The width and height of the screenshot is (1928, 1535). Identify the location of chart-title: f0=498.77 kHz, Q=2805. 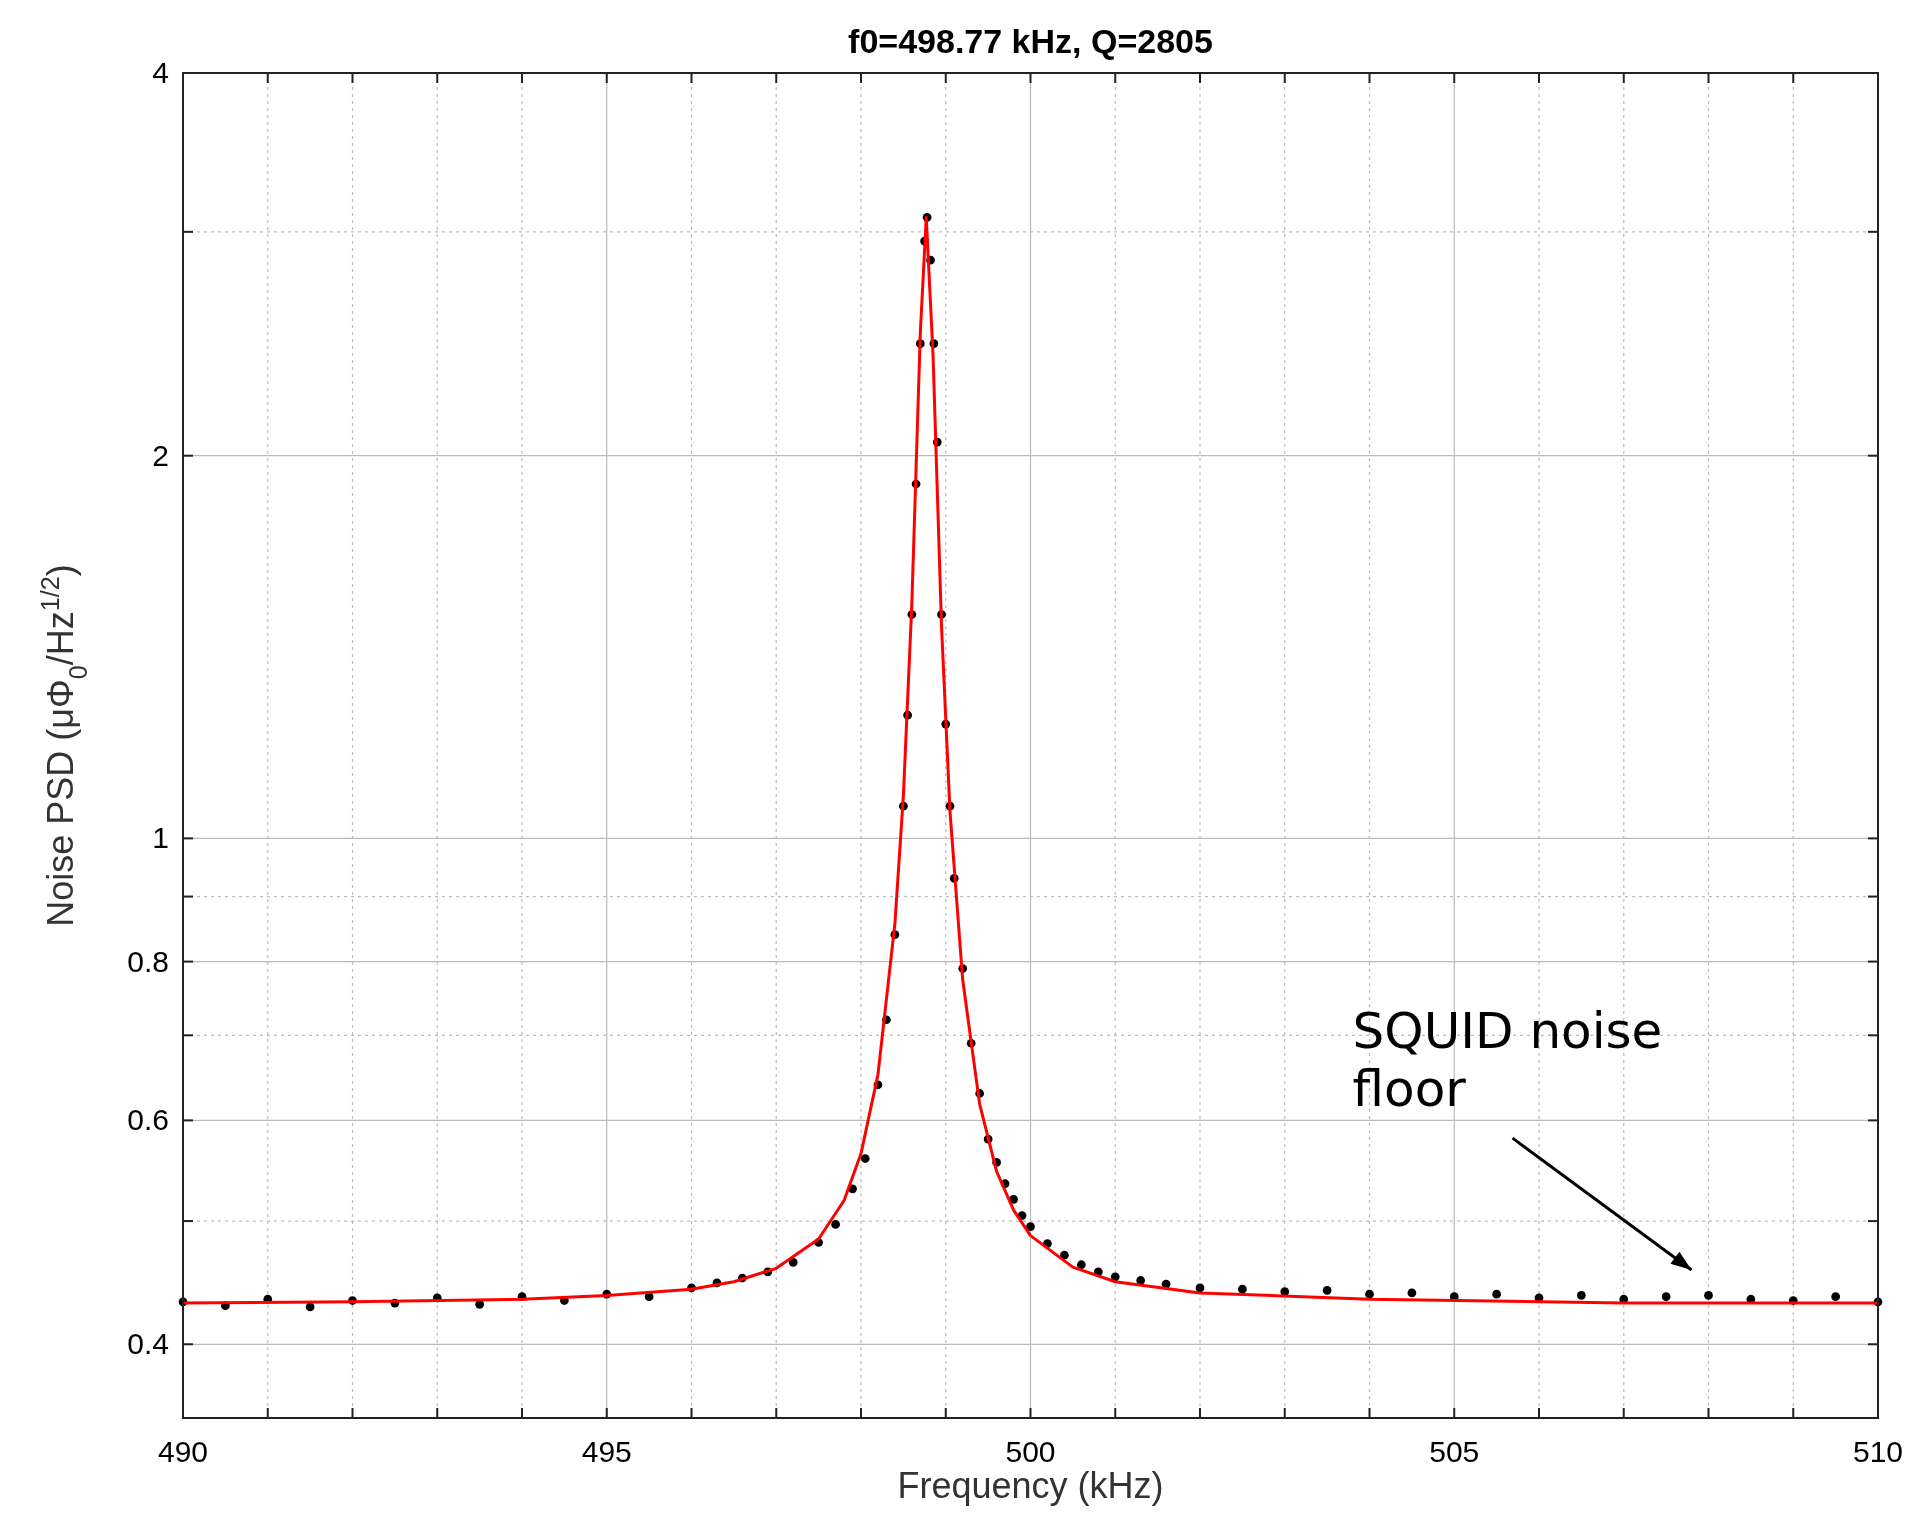
(1030, 41).